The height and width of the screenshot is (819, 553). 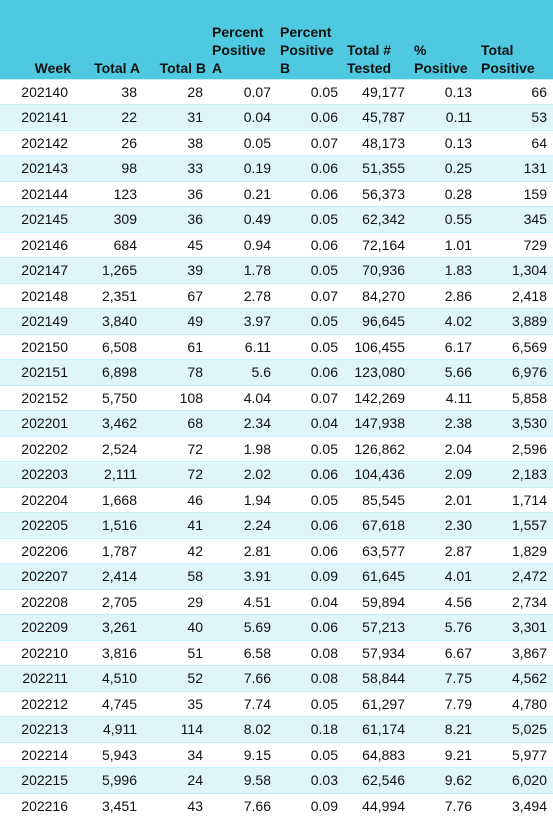 What do you see at coordinates (310, 576) in the screenshot?
I see `cell-percent-positive-b: 0.09` at bounding box center [310, 576].